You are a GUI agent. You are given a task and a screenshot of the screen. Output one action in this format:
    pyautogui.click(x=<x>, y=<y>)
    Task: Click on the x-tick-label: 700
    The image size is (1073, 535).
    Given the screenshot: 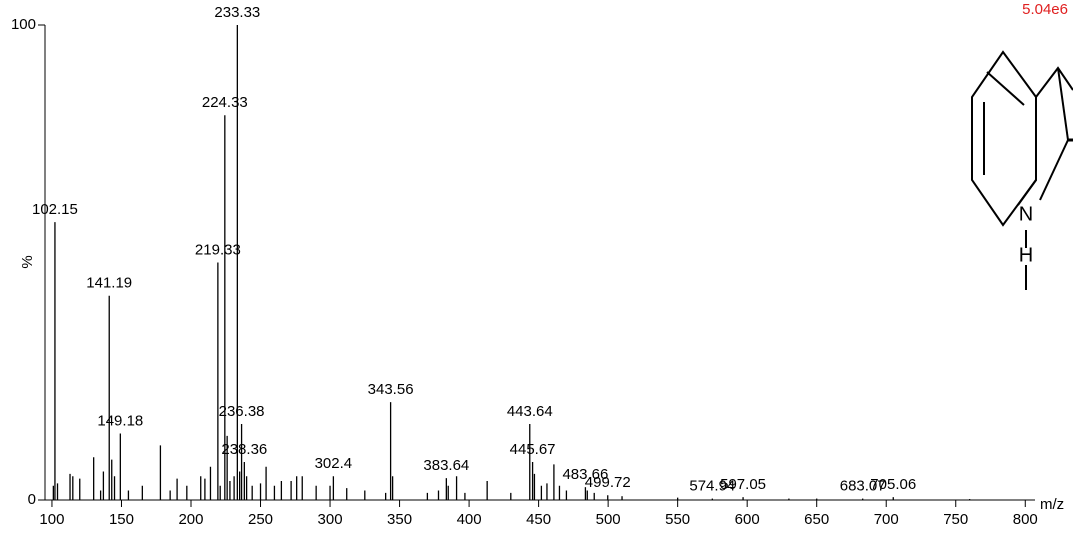 What is the action you would take?
    pyautogui.click(x=886, y=519)
    